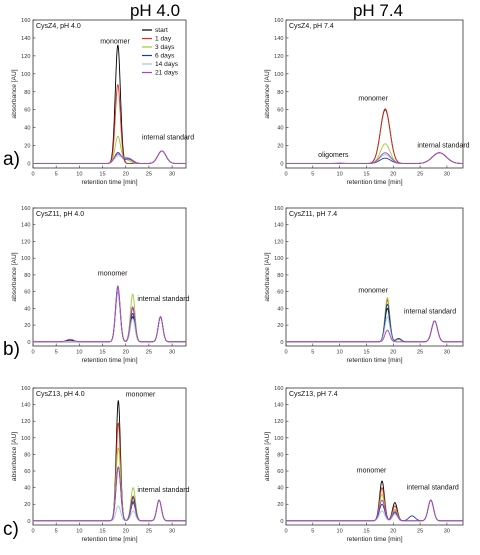  What do you see at coordinates (313, 214) in the screenshot?
I see `panel-title: CysZ11, pH 7.4` at bounding box center [313, 214].